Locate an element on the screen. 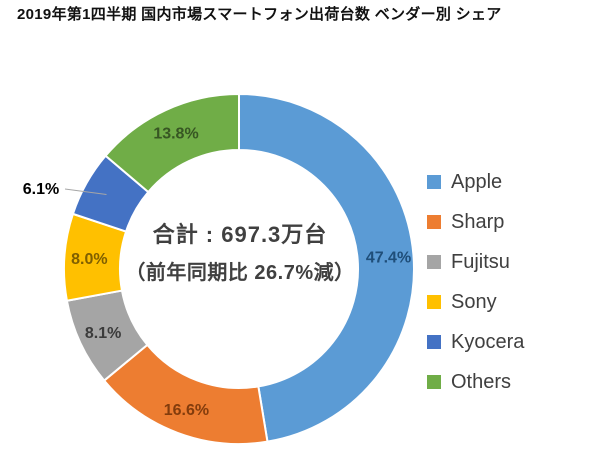 This screenshot has height=451, width=600. legend-label-sony: Sony is located at coordinates (474, 301).